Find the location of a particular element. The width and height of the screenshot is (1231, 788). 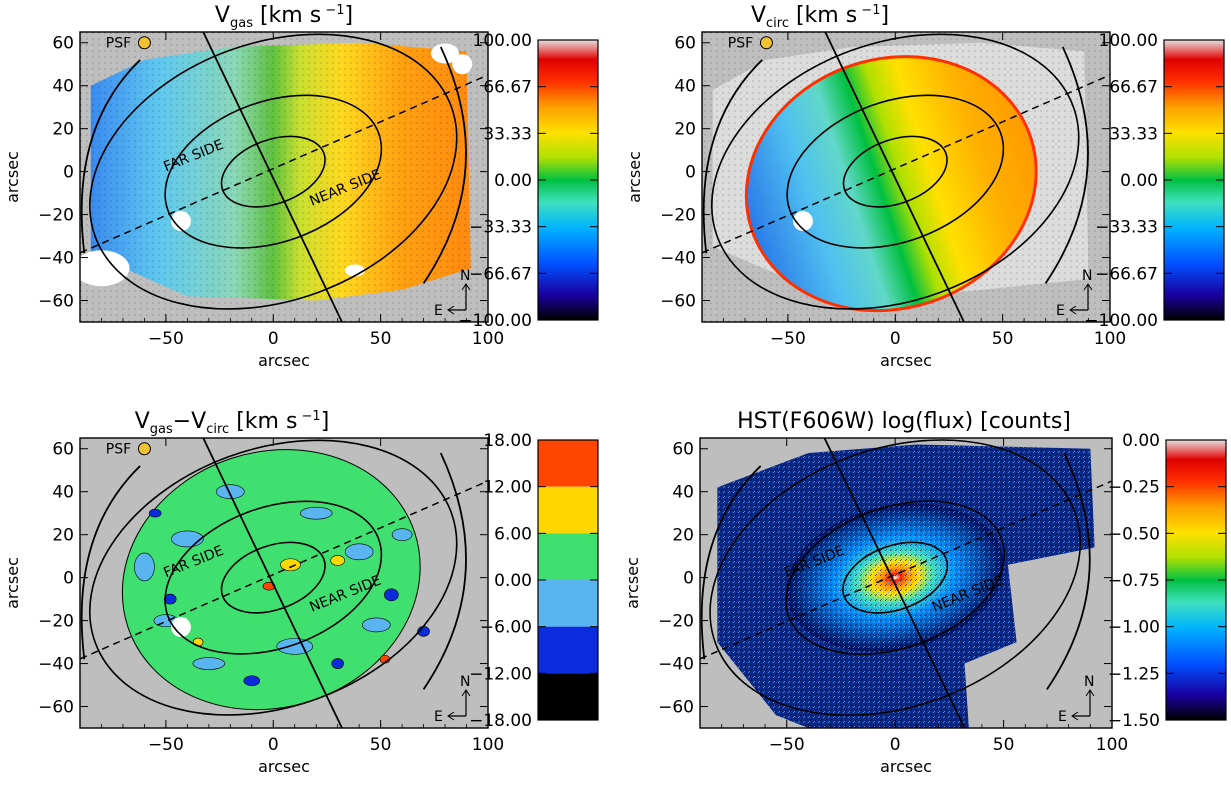

colorbar-tick-label: 12.00 is located at coordinates (507, 488).